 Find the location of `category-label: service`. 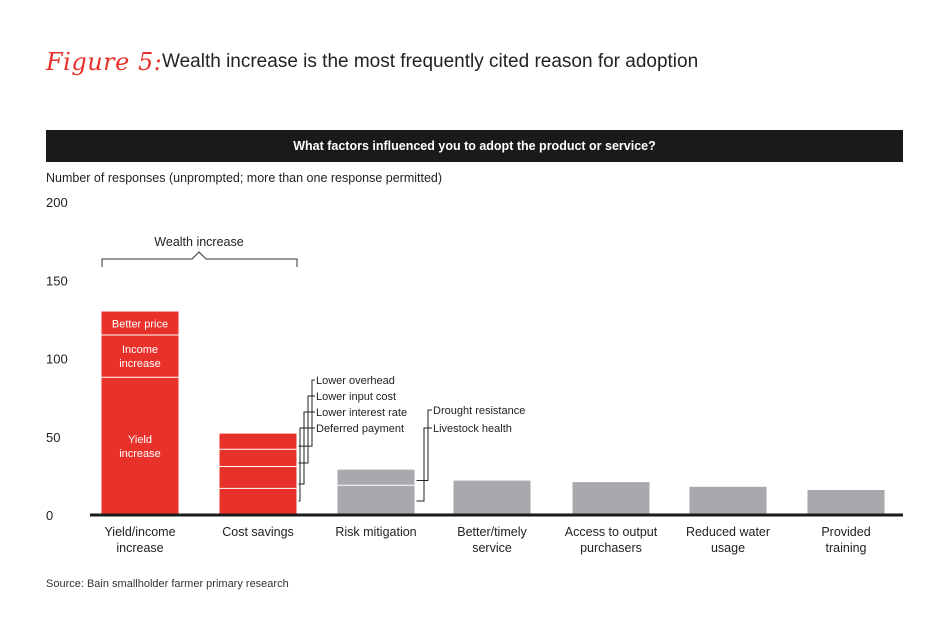

category-label: service is located at coordinates (492, 548).